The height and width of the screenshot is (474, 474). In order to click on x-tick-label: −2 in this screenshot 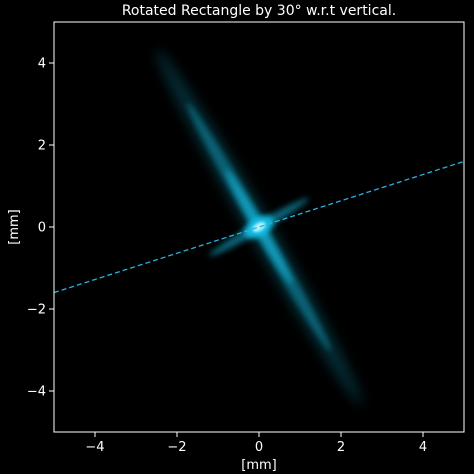, I will do `click(176, 447)`.